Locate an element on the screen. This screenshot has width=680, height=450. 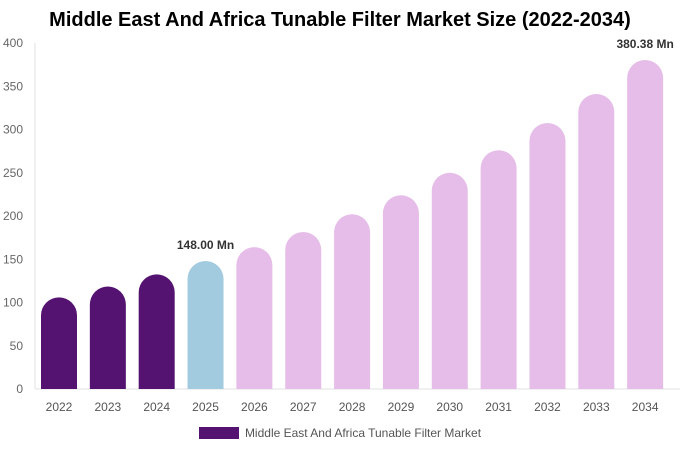
x-tick-label: 2027 is located at coordinates (303, 407).